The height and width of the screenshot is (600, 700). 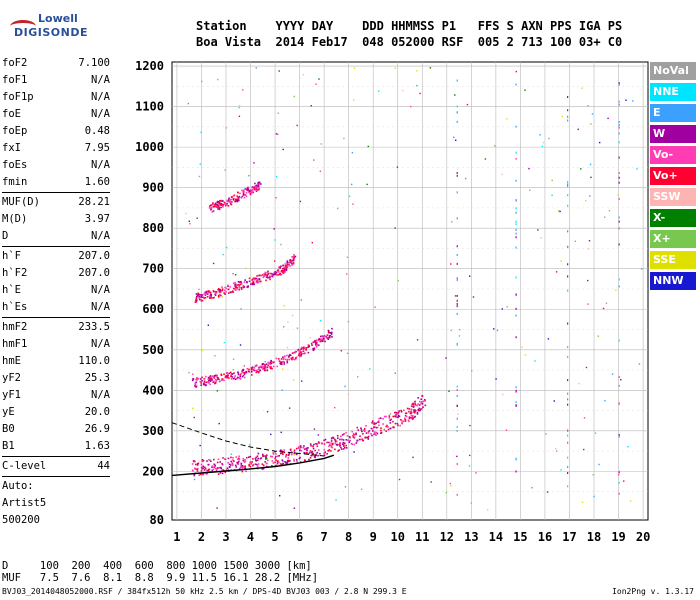 What do you see at coordinates (5, 236) in the screenshot?
I see `param-label: D` at bounding box center [5, 236].